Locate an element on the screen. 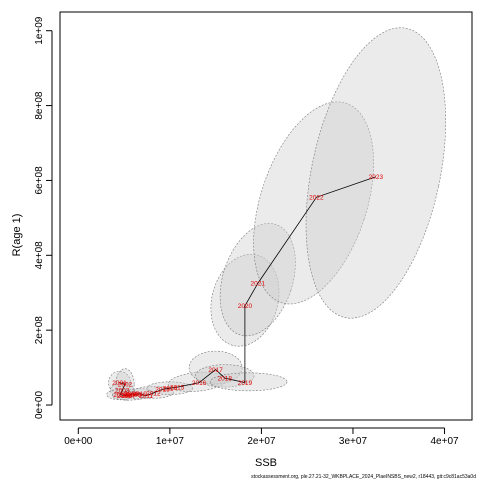  point-label-2016: 2016 is located at coordinates (199, 383).